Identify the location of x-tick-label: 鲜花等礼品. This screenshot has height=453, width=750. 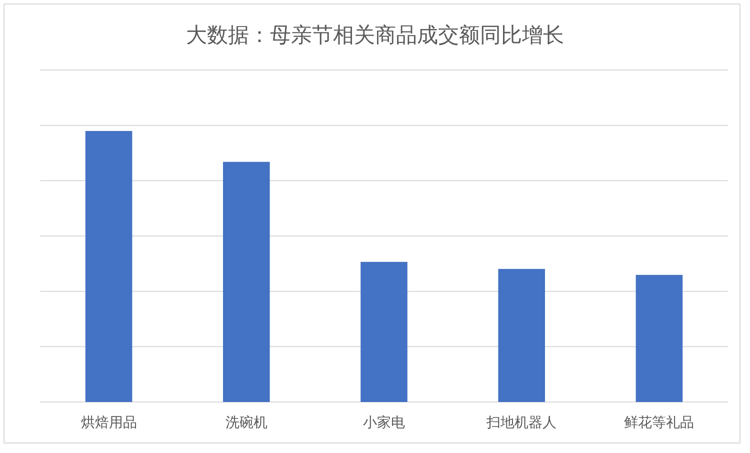
(659, 422).